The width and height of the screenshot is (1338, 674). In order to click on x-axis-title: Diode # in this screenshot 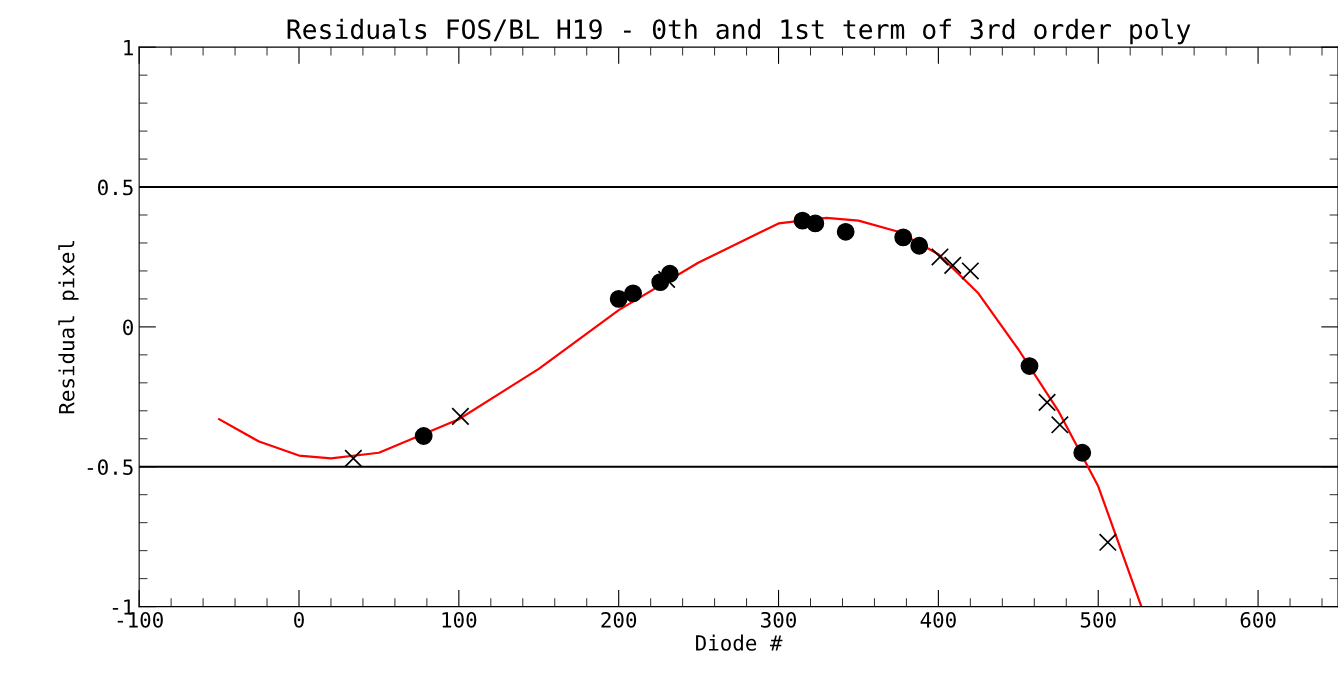, I will do `click(739, 642)`.